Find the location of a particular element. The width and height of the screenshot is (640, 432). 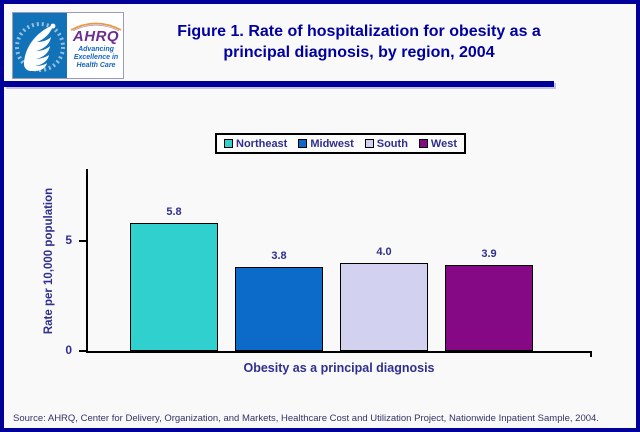

ahrq-arc-icon is located at coordinates (96, 26).